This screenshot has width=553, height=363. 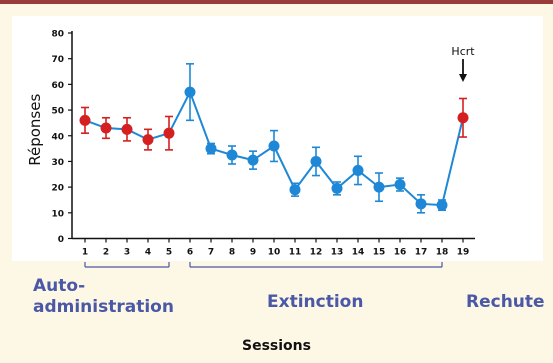 What do you see at coordinates (190, 253) in the screenshot?
I see `x-tick-label-6: 6` at bounding box center [190, 253].